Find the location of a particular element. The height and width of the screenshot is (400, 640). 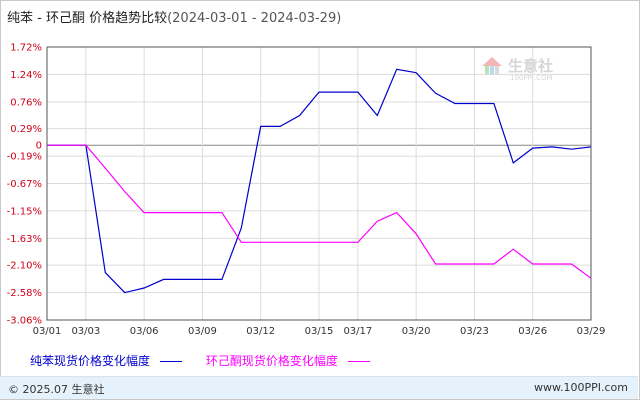

watermark-name: 生意社 is located at coordinates (531, 66).